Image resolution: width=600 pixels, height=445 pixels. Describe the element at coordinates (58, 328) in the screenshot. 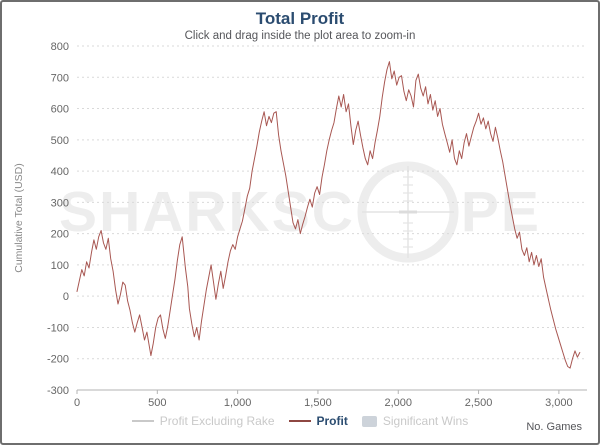

I see `svg-text: -100` at that location.